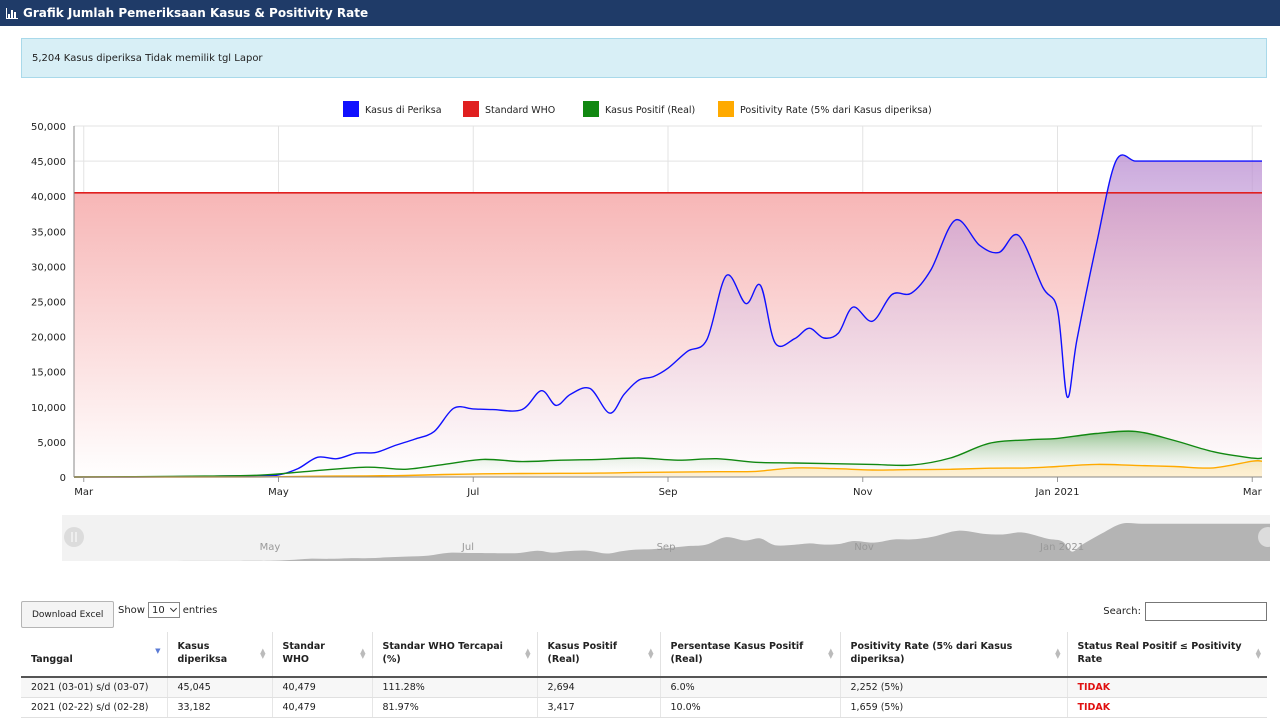 This screenshot has width=1280, height=728. What do you see at coordinates (1056, 492) in the screenshot?
I see `x-tick-label: Jan 2021` at bounding box center [1056, 492].